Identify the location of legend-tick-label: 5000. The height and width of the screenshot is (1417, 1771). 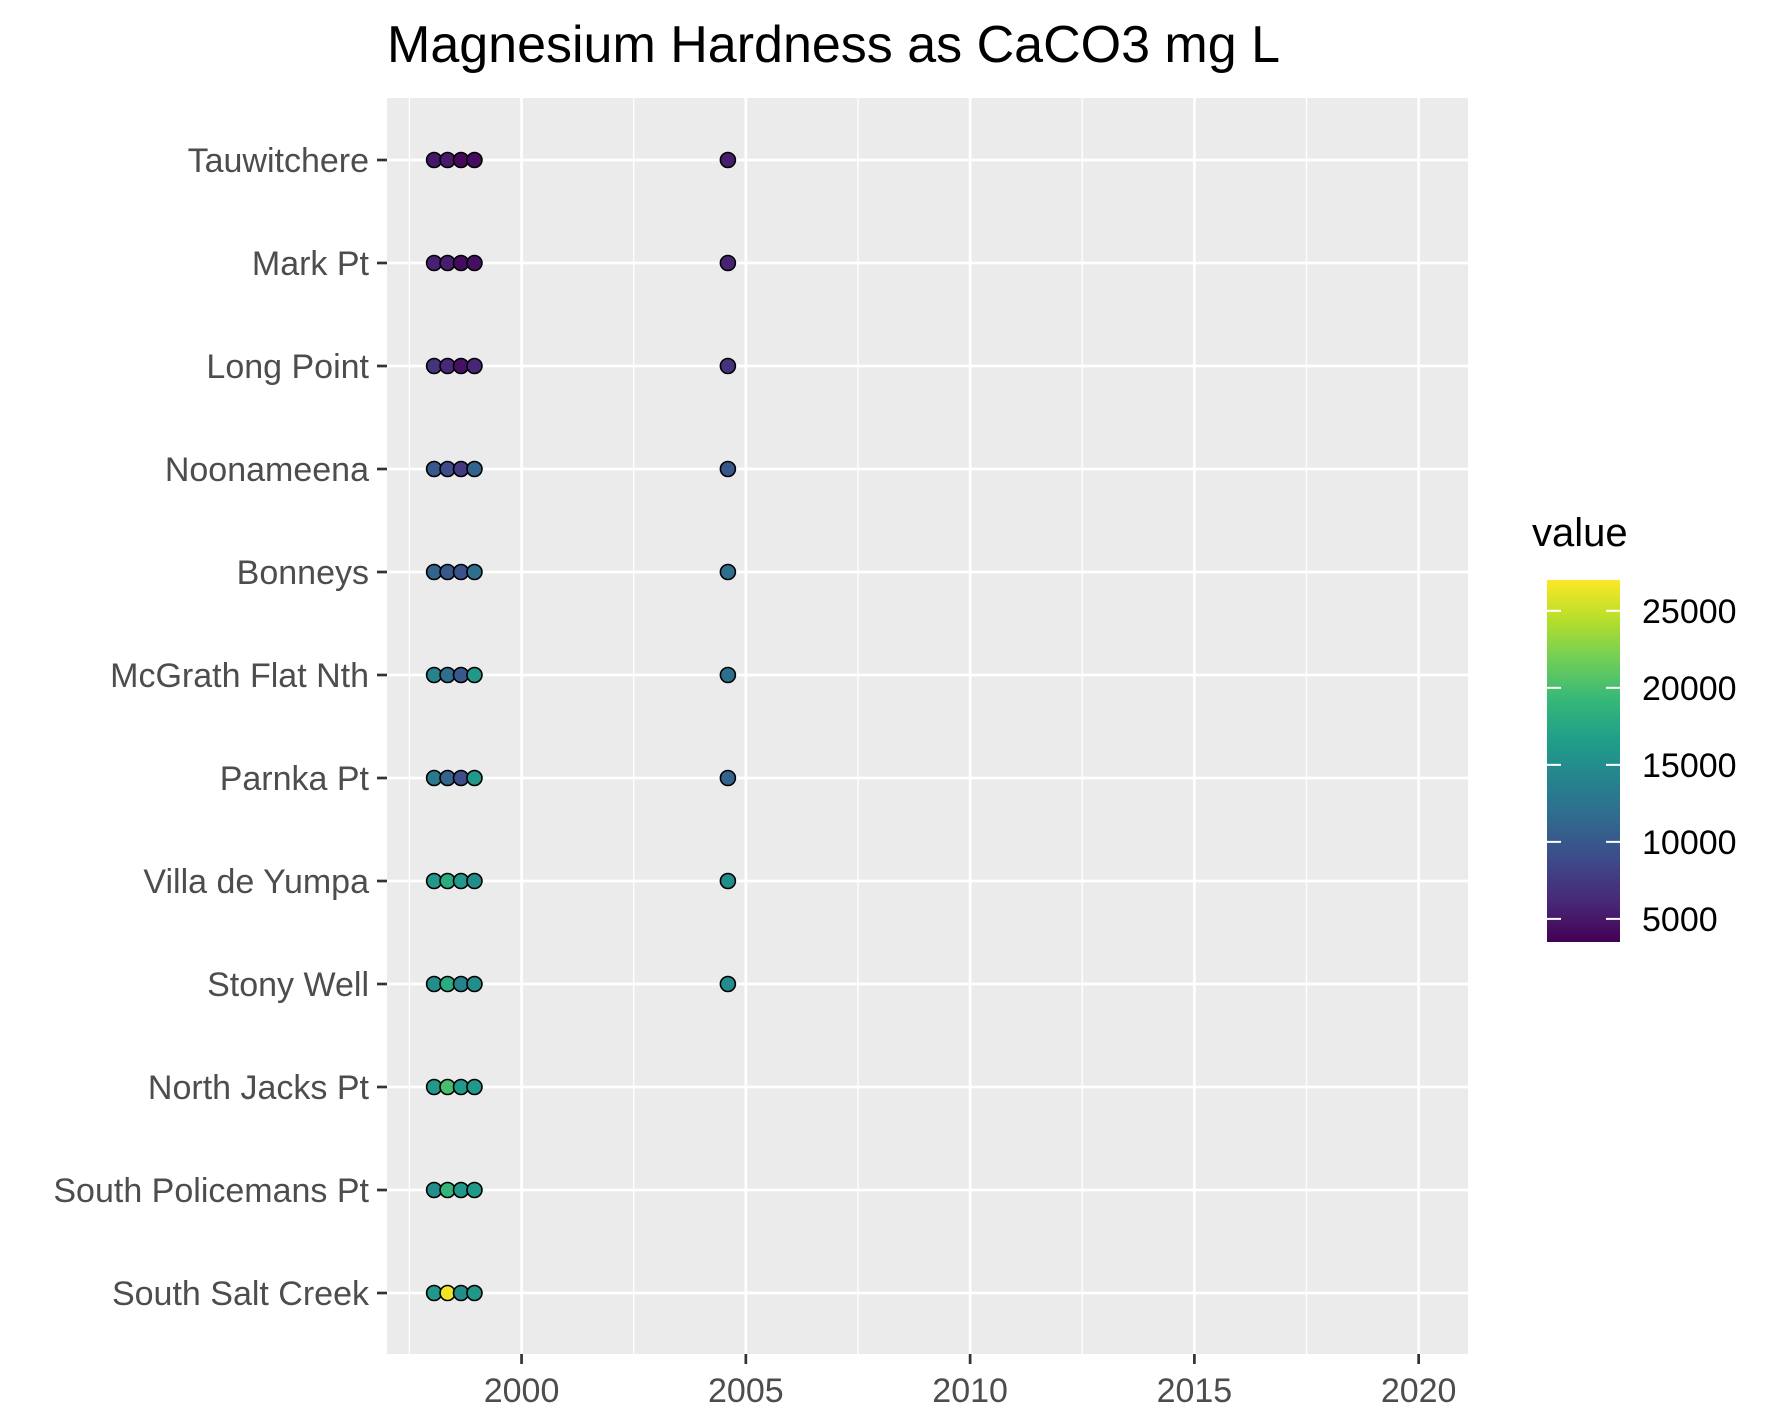
(1680, 920).